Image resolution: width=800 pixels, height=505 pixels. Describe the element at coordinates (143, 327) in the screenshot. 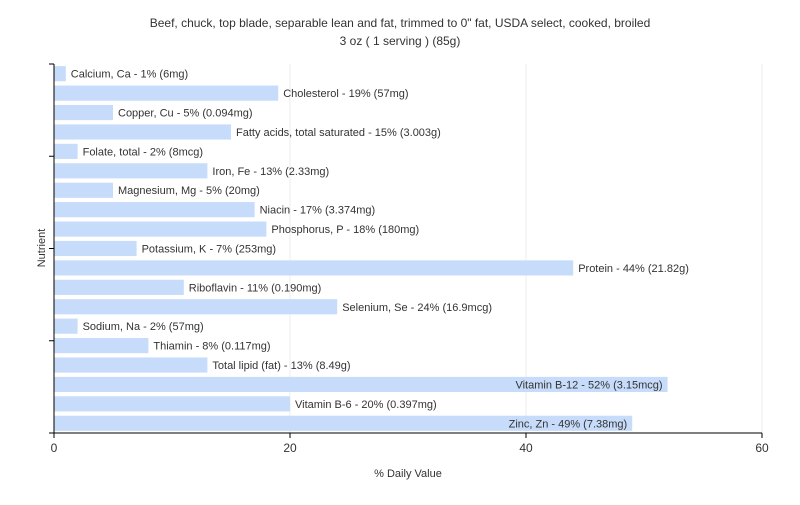

I see `bar-label: Sodium, Na - 2% (57mg)` at that location.